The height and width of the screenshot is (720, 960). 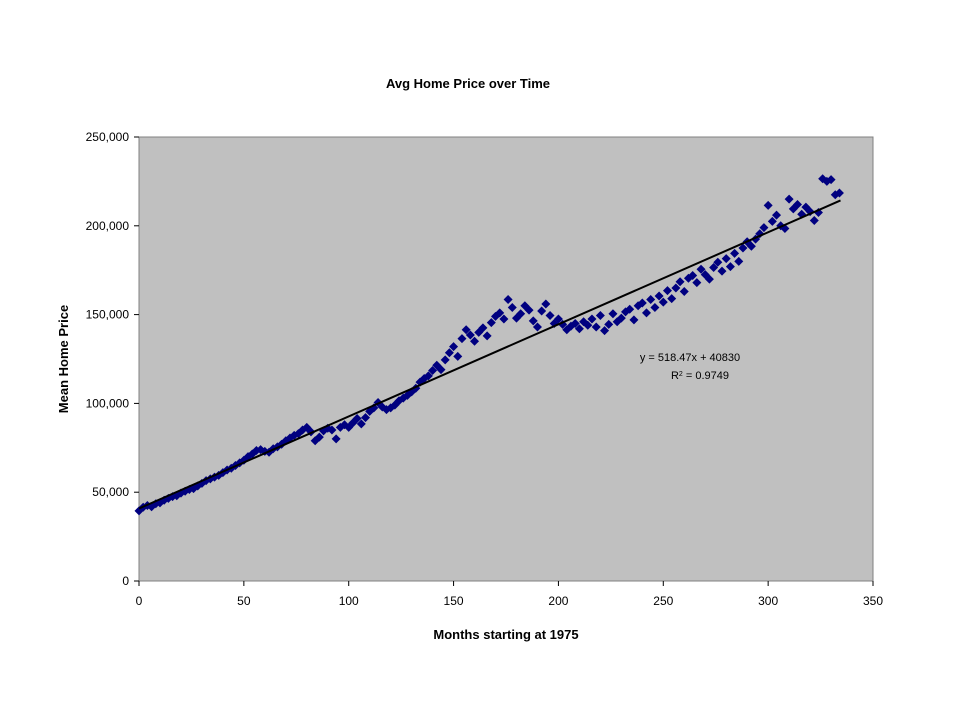 I want to click on x-tick-label: 150, so click(x=454, y=601).